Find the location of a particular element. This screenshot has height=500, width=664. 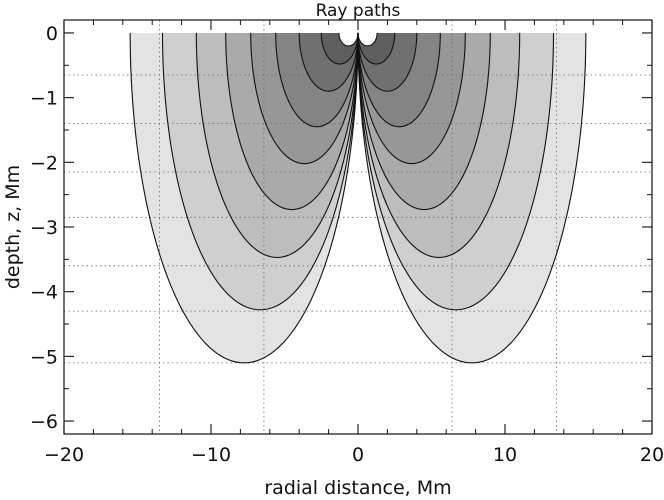

y-tick-label: −6 is located at coordinates (44, 422).